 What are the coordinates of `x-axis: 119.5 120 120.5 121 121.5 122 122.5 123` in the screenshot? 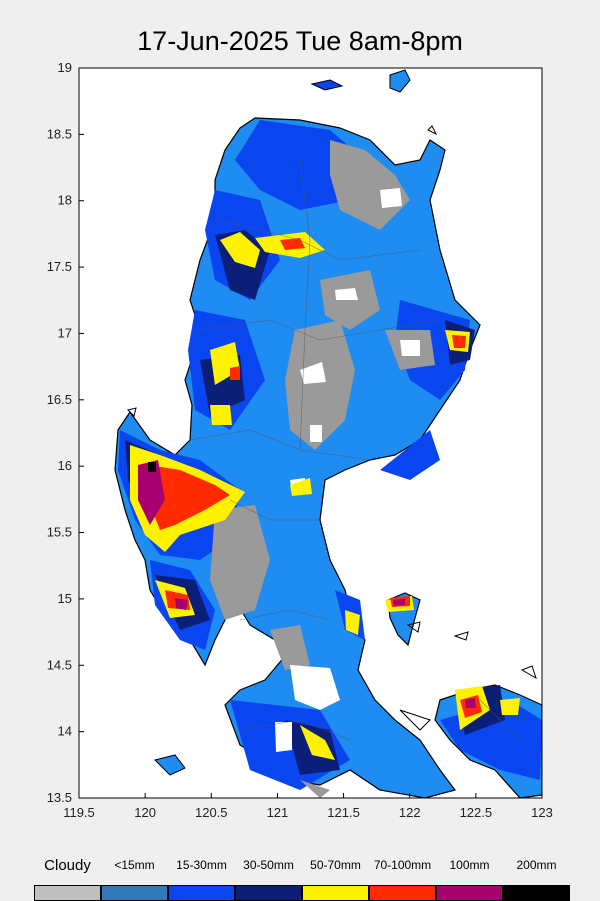 It's located at (308, 806).